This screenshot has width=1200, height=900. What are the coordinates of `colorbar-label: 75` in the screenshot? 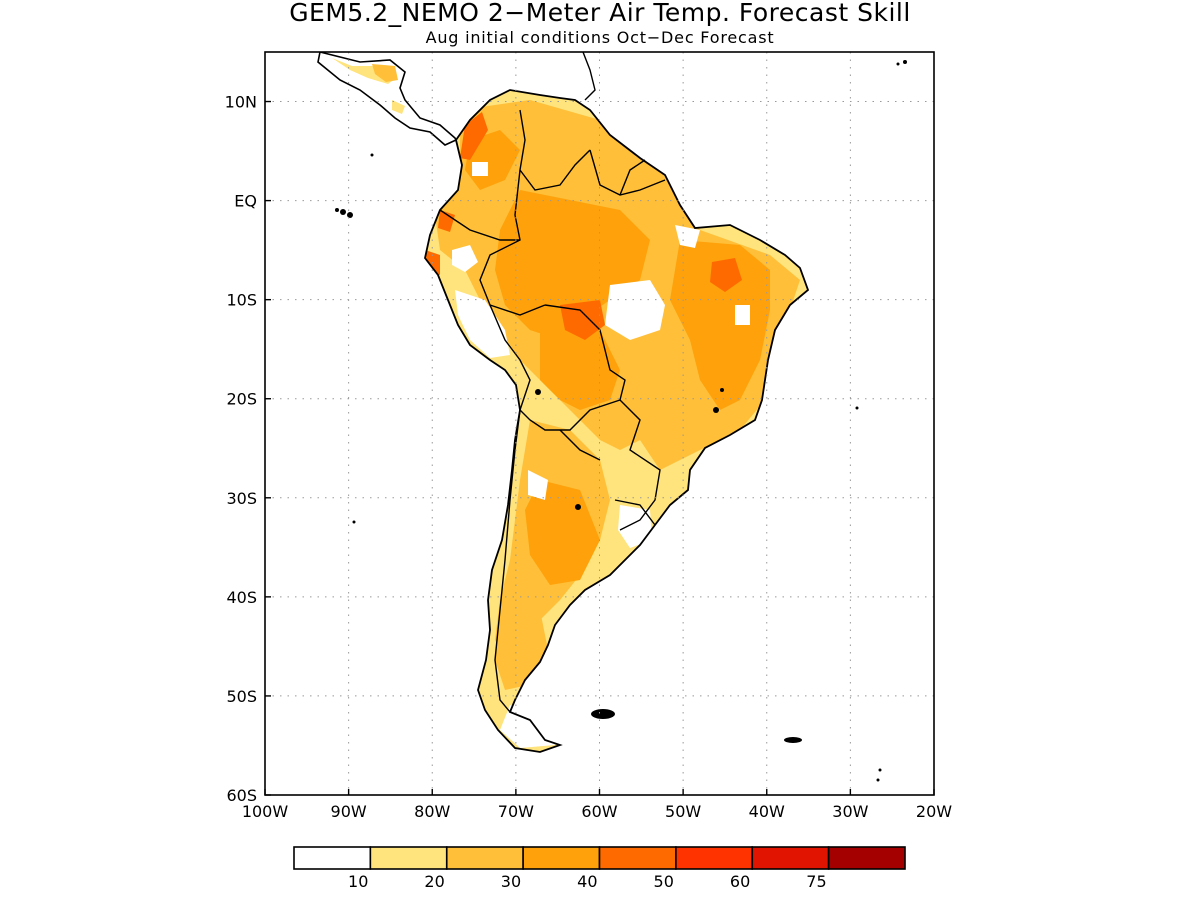 It's located at (816, 881).